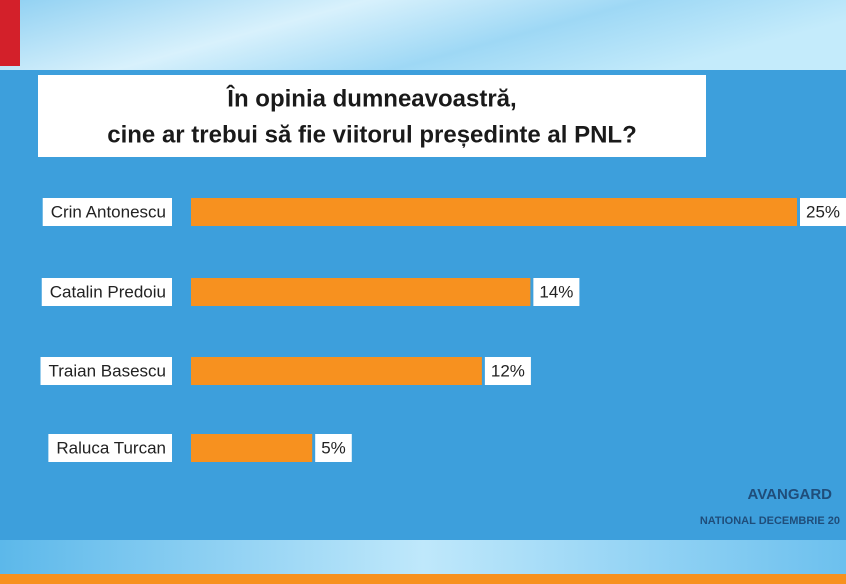 The image size is (846, 584). I want to click on category-label: Crin Antonescu, so click(108, 211).